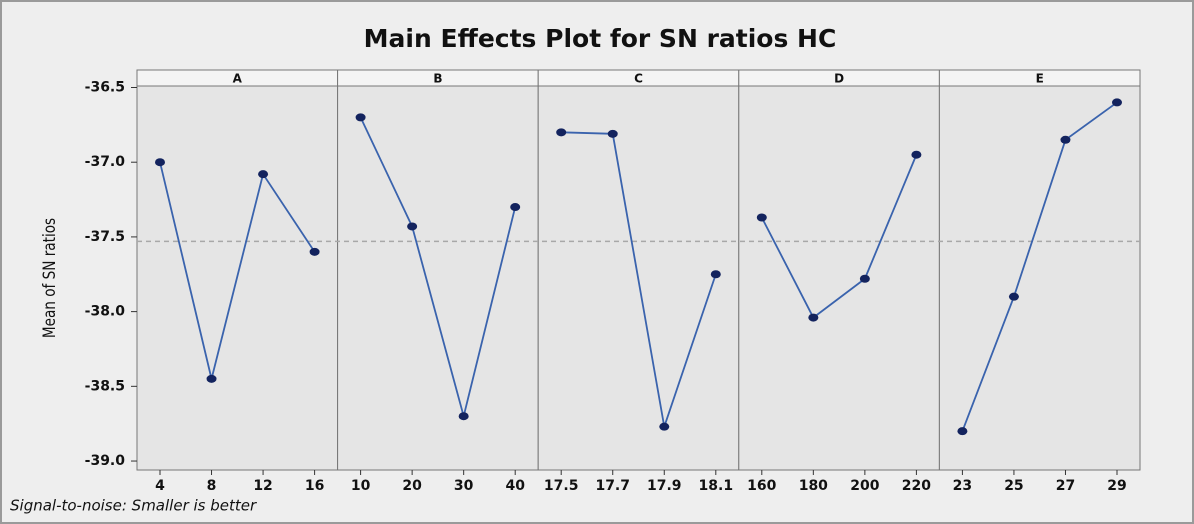  Describe the element at coordinates (212, 486) in the screenshot. I see `x-tick-label: 8` at that location.